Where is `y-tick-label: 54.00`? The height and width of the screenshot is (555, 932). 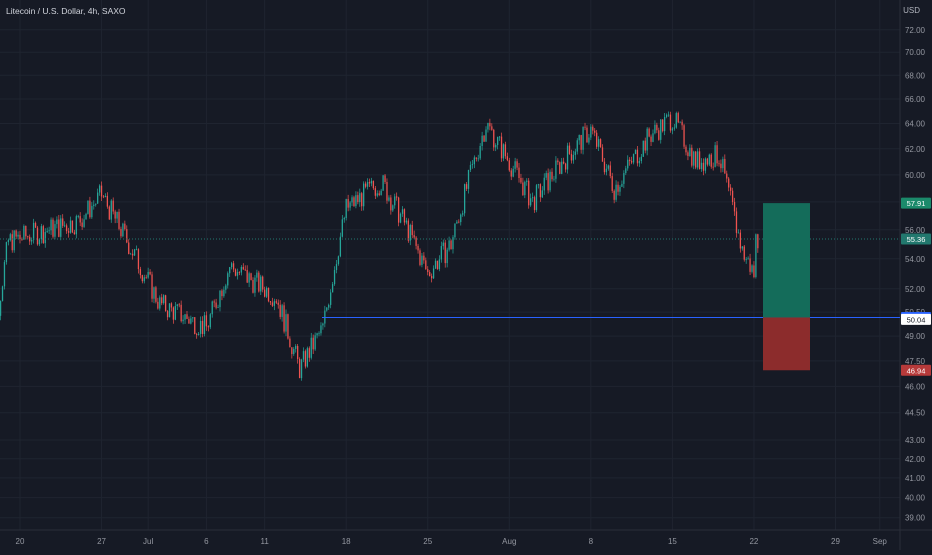 y-tick-label: 54.00 is located at coordinates (915, 259).